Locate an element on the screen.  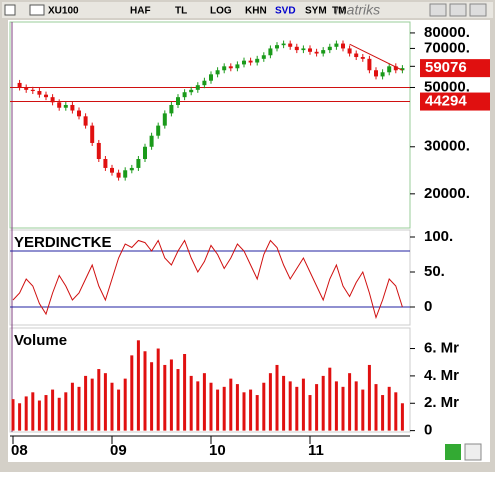
y-tick-label: 4. Mr is located at coordinates (441, 375).